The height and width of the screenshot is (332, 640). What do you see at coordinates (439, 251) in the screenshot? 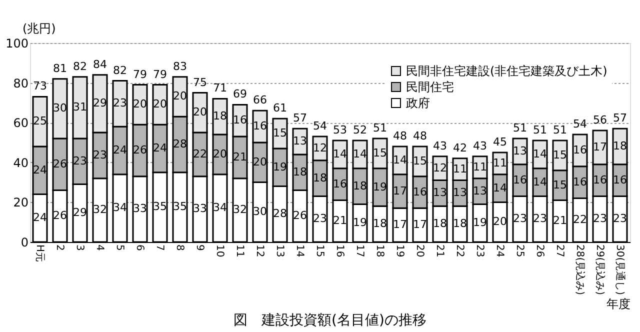
I see `x-tick-label: 21` at bounding box center [439, 251].